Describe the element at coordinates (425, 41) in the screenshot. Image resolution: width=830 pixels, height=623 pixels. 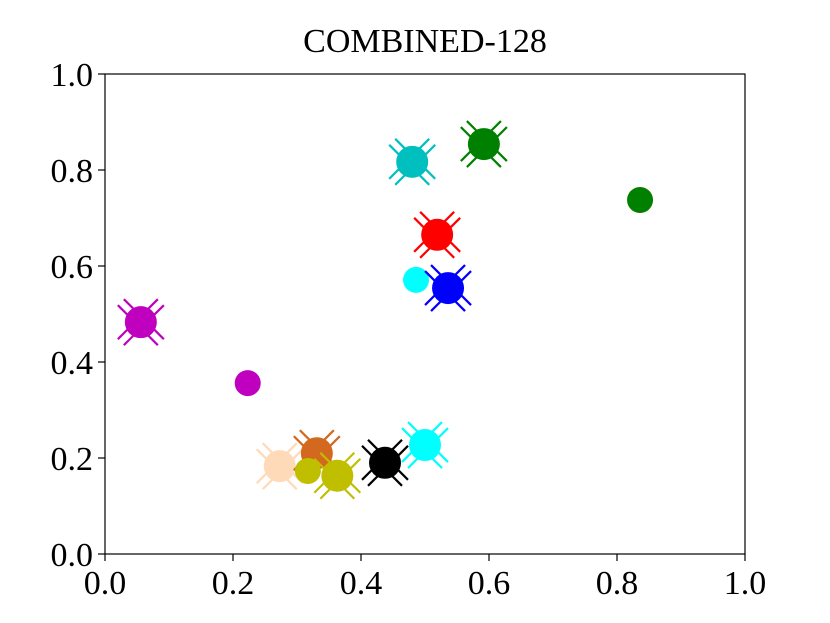
I see `chart-title: COMBINED-128` at that location.